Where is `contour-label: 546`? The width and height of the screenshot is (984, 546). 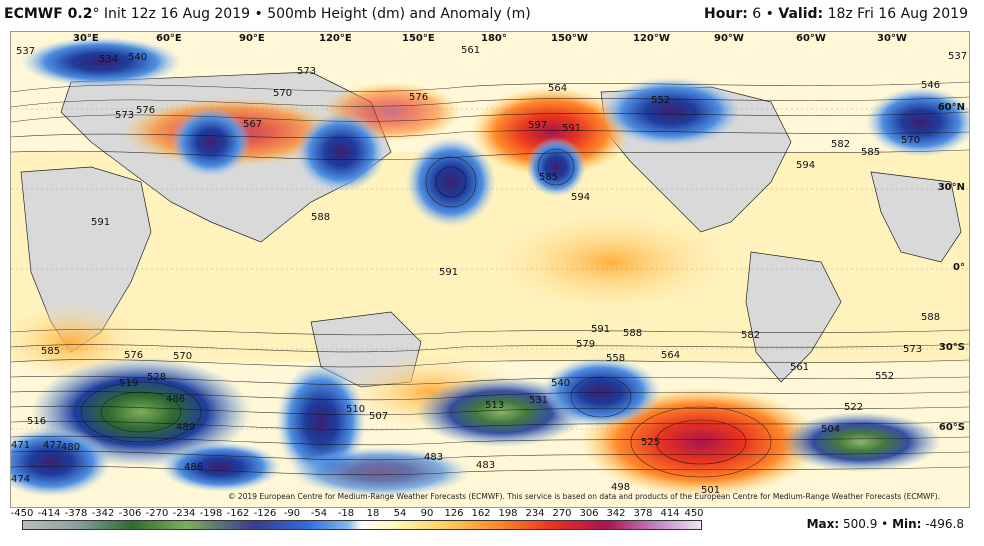 contour-label: 546 is located at coordinates (931, 85).